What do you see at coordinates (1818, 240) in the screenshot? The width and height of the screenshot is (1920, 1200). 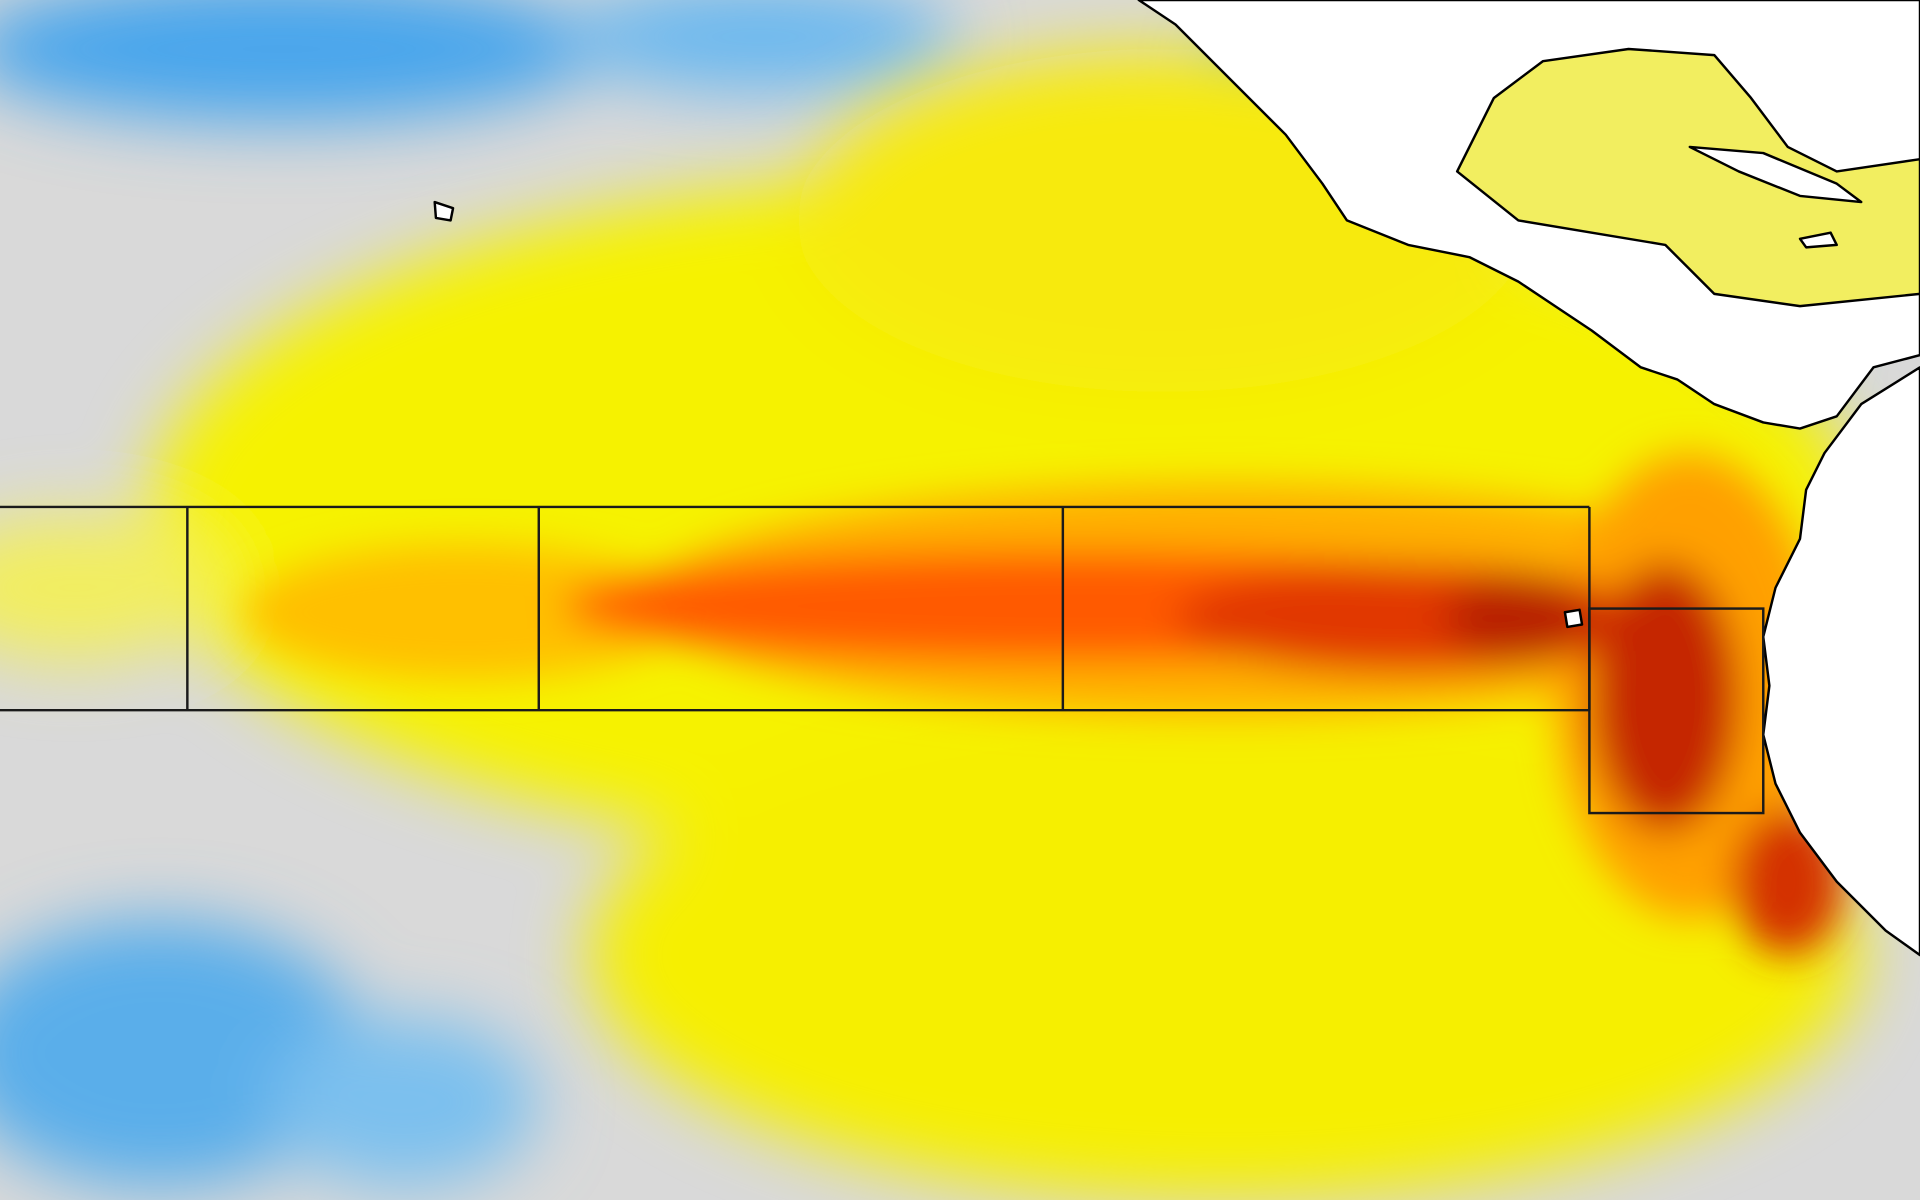 I see `island` at bounding box center [1818, 240].